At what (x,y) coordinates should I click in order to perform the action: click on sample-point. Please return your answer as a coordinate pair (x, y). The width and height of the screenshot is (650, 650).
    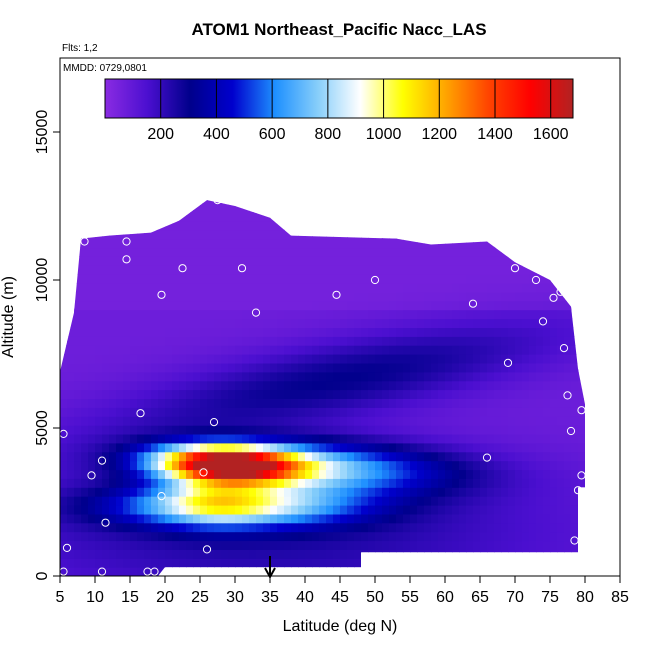
    Looking at the image, I should click on (578, 490).